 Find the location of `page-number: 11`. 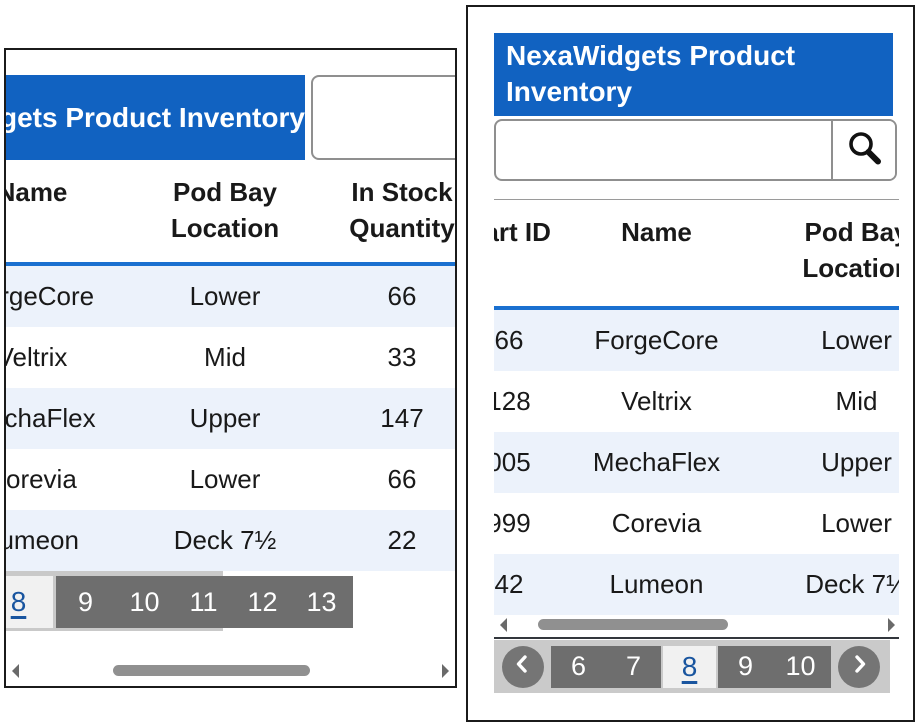

page-number: 11 is located at coordinates (203, 601).